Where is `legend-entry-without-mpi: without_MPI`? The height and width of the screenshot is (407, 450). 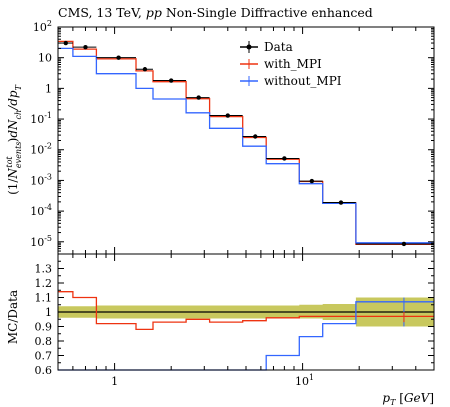 legend-entry-without-mpi: without_MPI is located at coordinates (291, 81).